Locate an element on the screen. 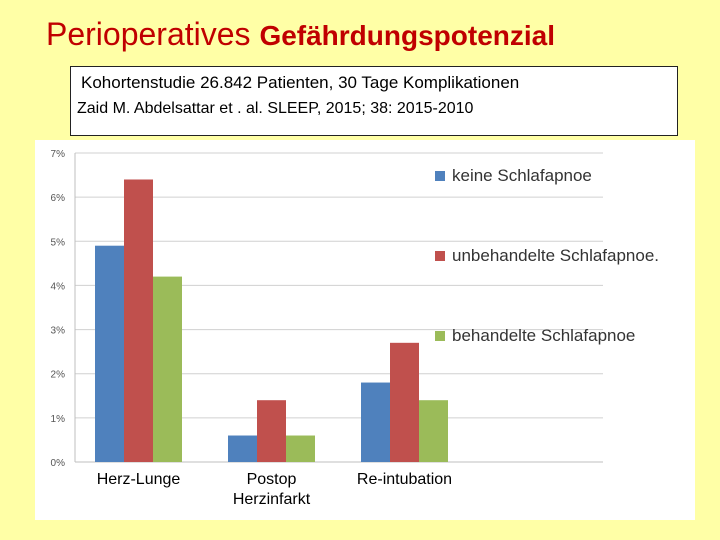  legend-label: unbehandelte Schlafapnoe. is located at coordinates (555, 255).